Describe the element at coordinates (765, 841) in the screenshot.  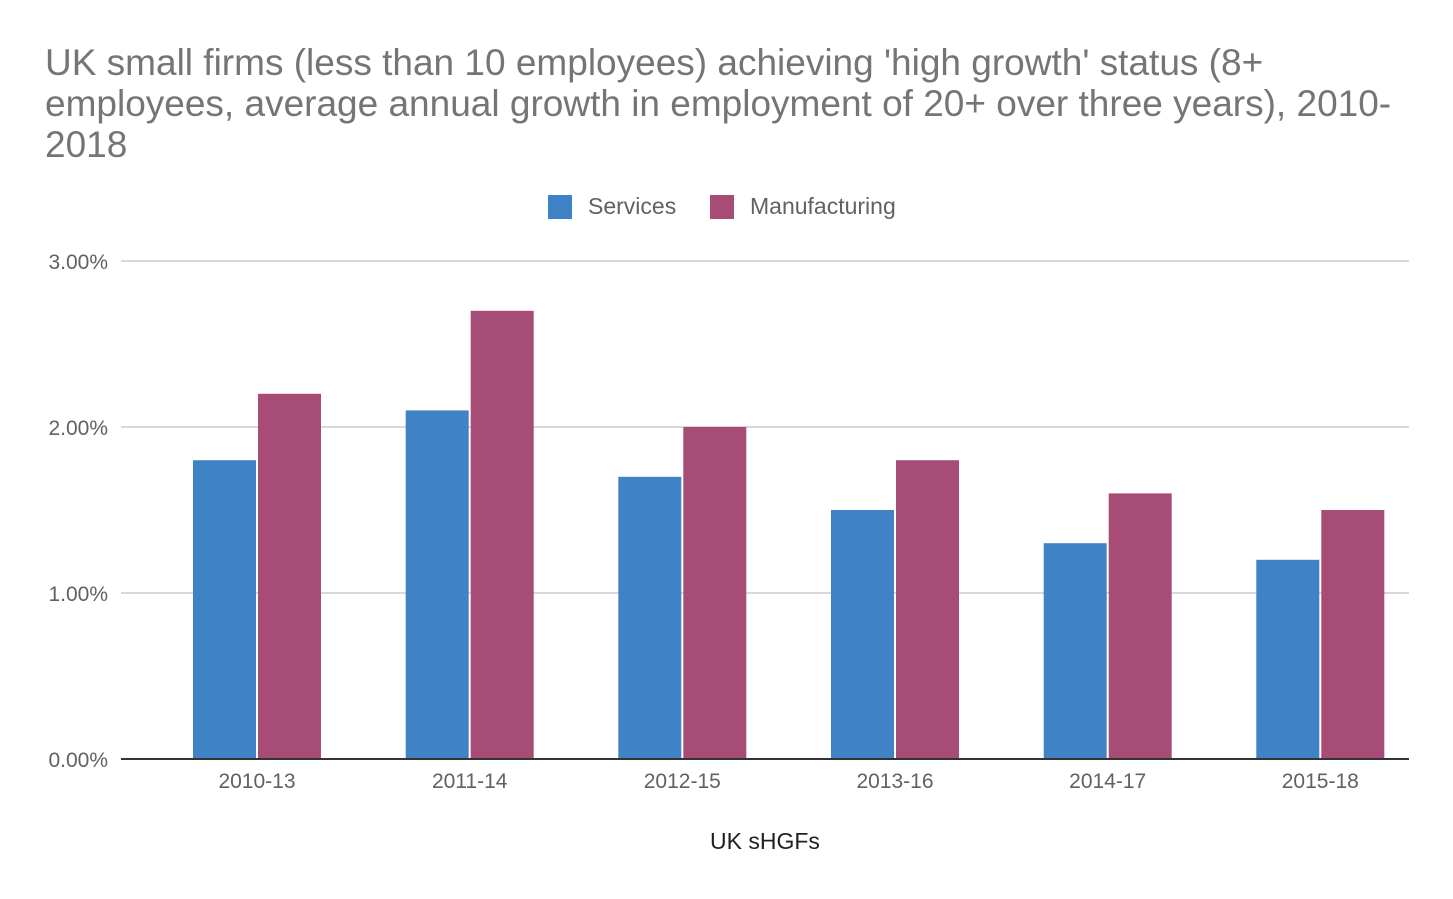
I see `x-axis-title: UK sHGFs` at that location.